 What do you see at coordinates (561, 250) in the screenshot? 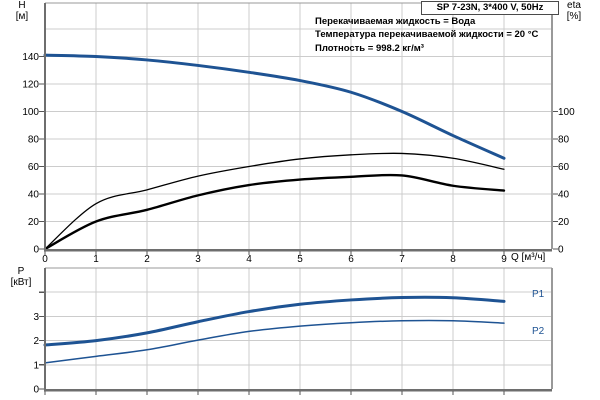
I see `tick-label-right: 0` at bounding box center [561, 250].